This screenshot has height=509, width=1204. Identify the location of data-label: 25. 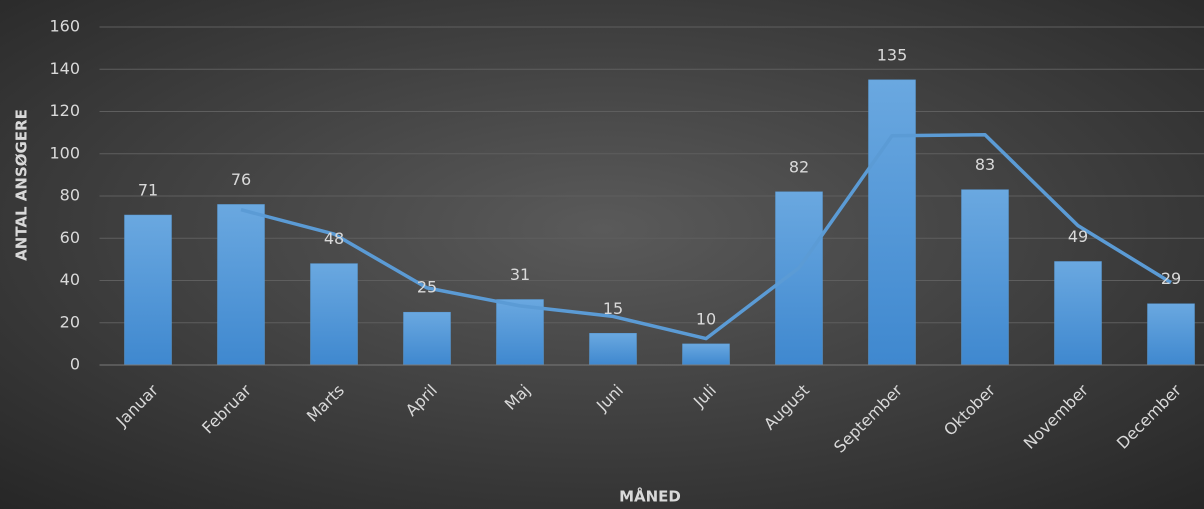
(427, 287).